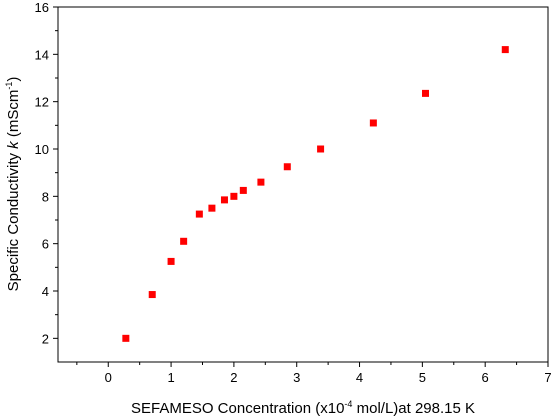  What do you see at coordinates (42, 149) in the screenshot?
I see `y-tick-label: 10` at bounding box center [42, 149].